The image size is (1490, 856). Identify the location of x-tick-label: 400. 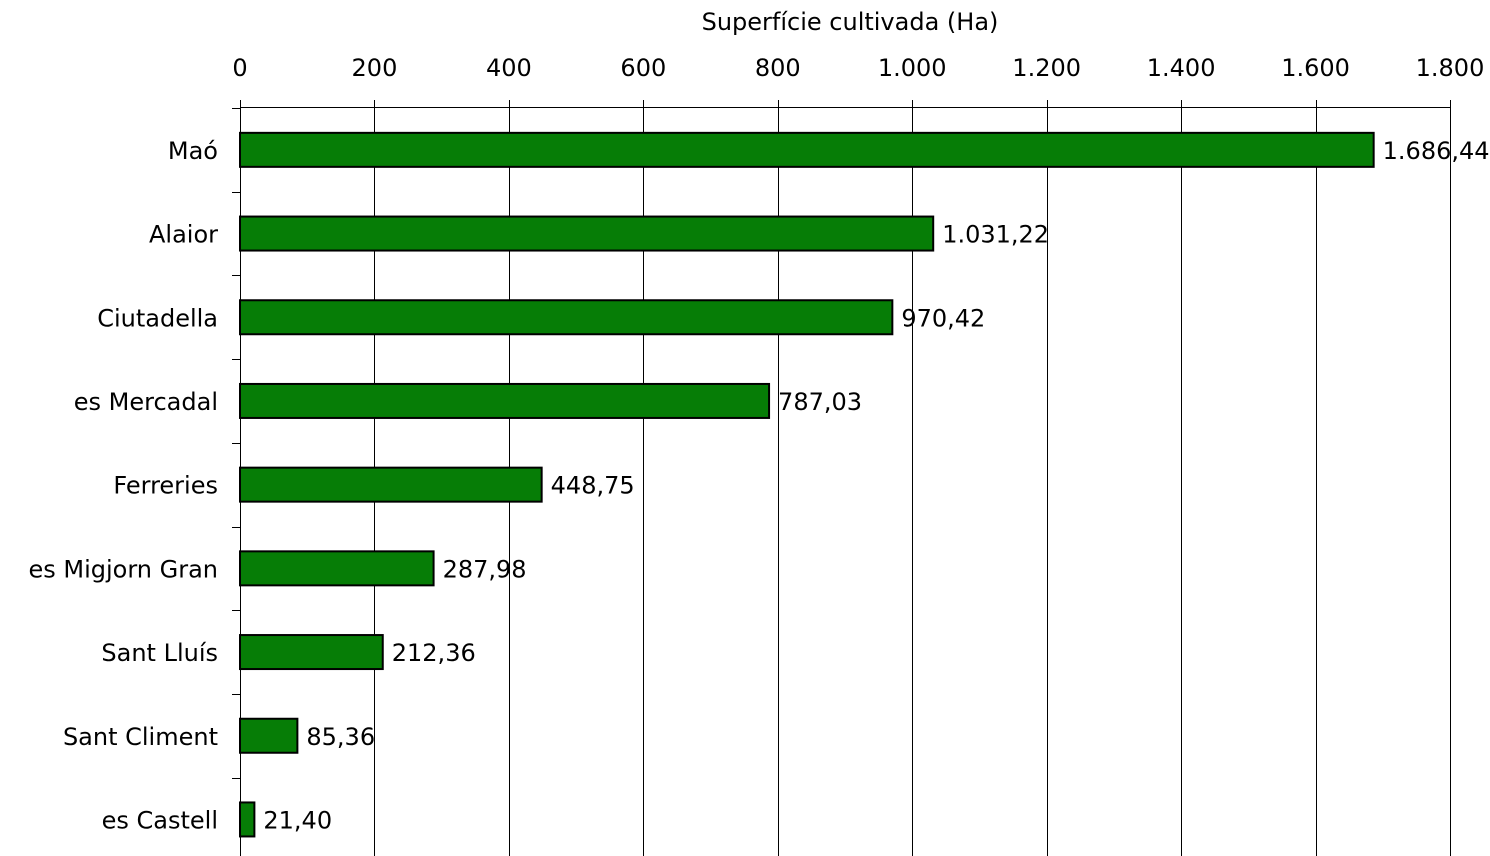
(509, 68).